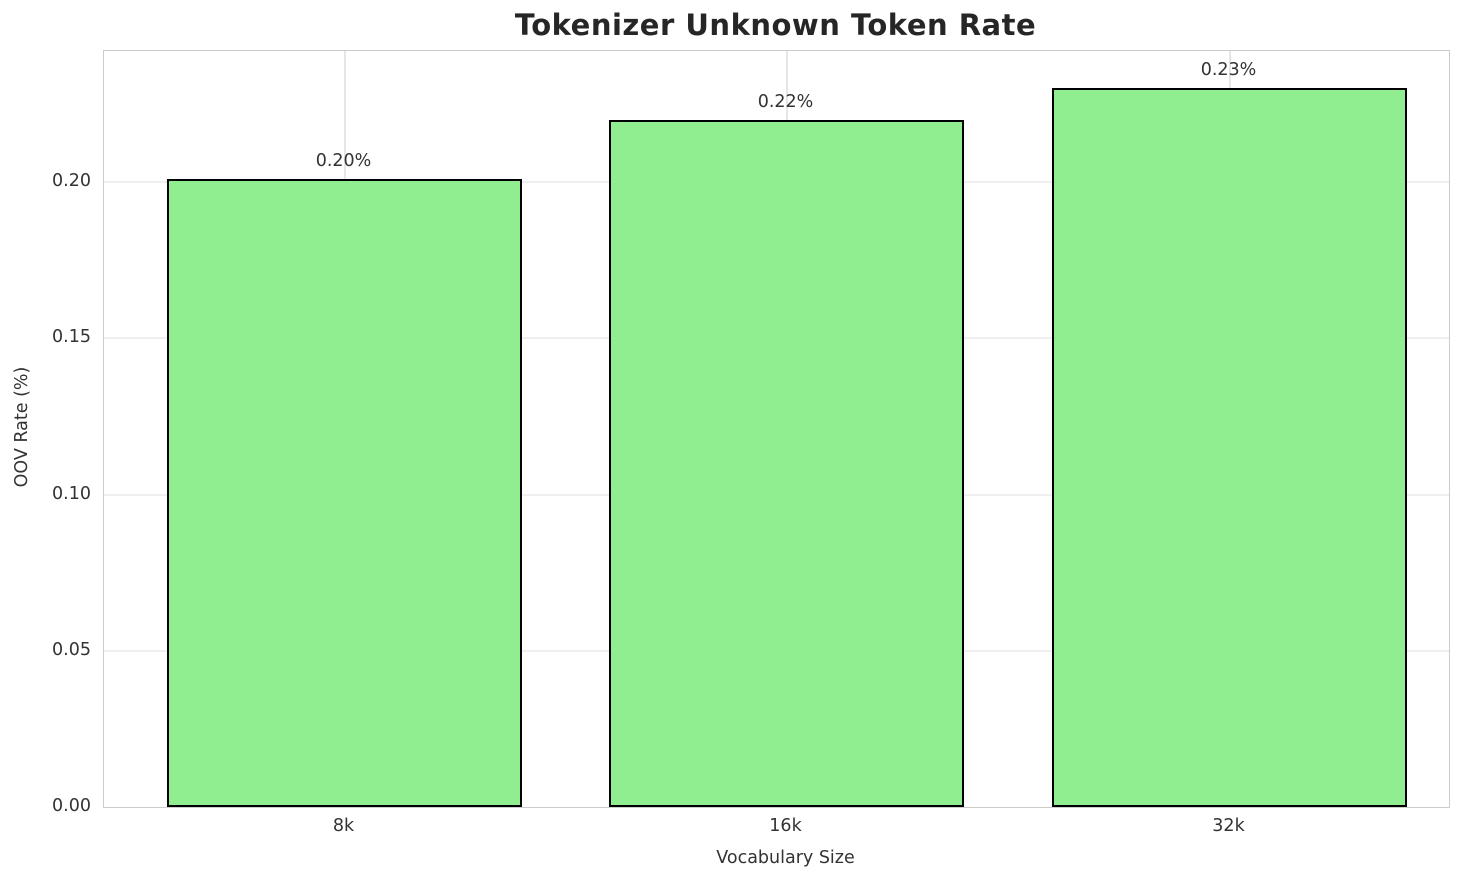 The height and width of the screenshot is (885, 1484). What do you see at coordinates (71, 181) in the screenshot?
I see `y-tick-label: 0.20` at bounding box center [71, 181].